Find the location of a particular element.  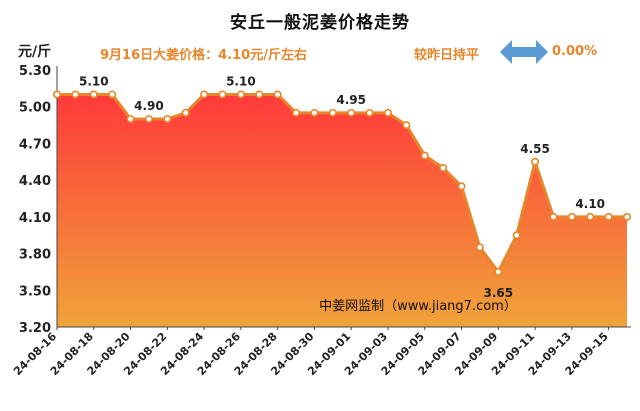

y-tick-label: 3.20 is located at coordinates (35, 328).